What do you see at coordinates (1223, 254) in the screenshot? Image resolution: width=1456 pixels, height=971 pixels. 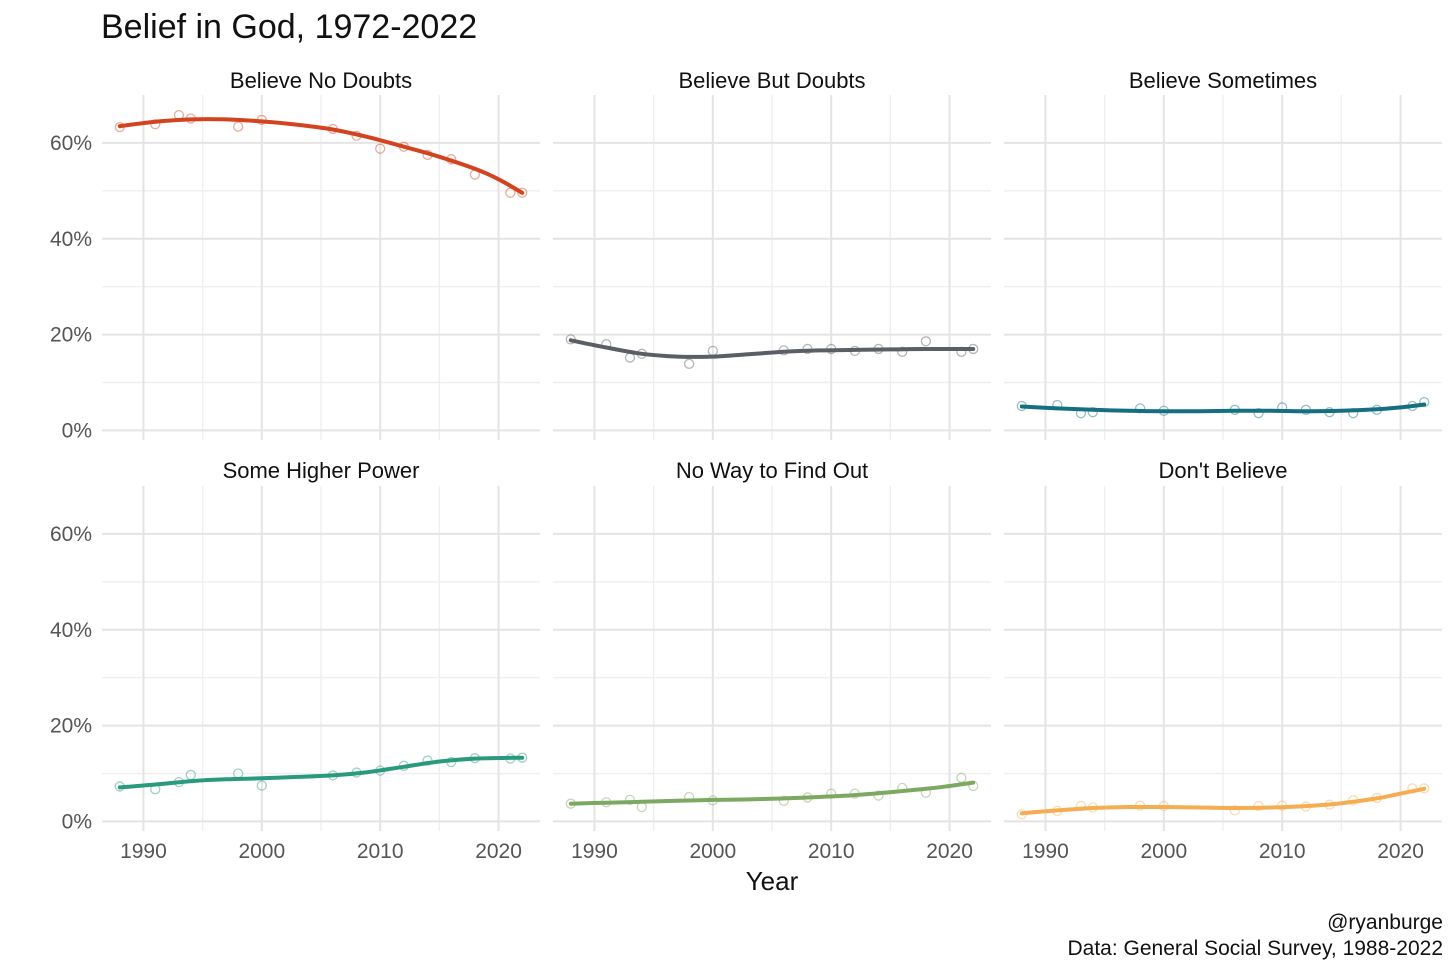 I see `panel-believe-sometimes: Believe Sometimes` at bounding box center [1223, 254].